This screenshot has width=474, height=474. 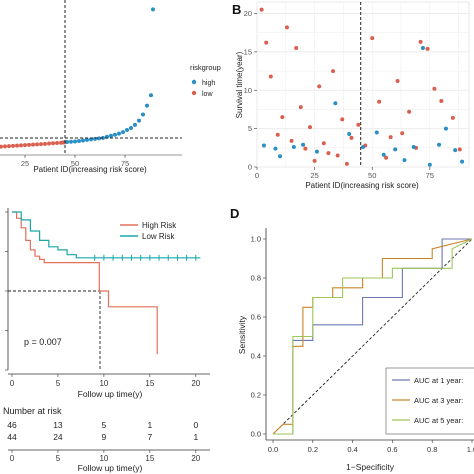 I want to click on panel-d-legend-1year-label: AUC at 1 year:, so click(x=438, y=380).